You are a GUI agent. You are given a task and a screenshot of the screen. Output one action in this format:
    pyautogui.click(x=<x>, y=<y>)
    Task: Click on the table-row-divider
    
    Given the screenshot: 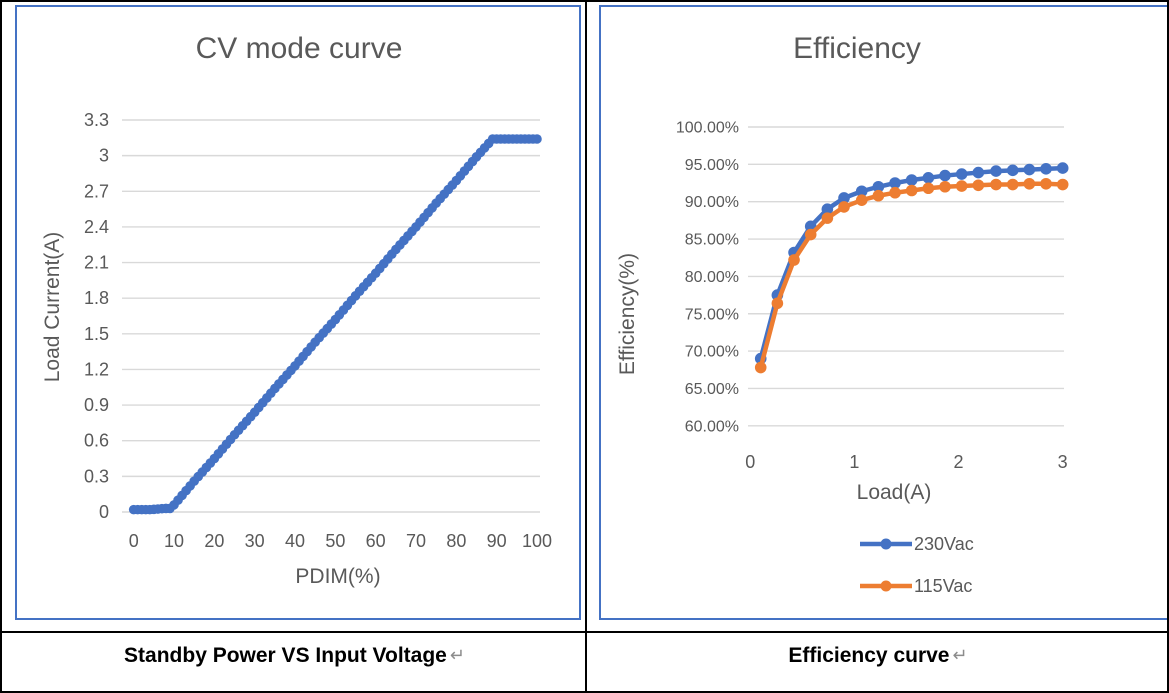 What is the action you would take?
    pyautogui.click(x=584, y=632)
    